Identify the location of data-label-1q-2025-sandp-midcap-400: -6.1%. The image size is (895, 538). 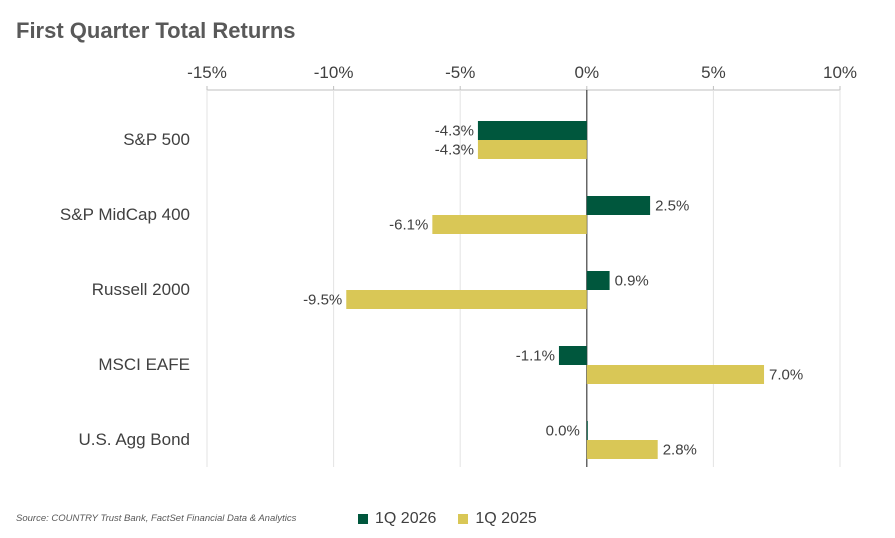
(408, 225).